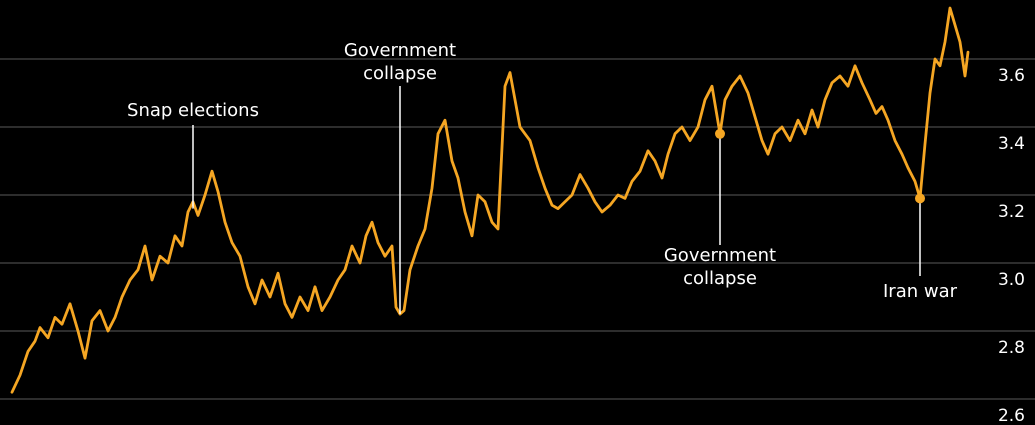  Describe the element at coordinates (1011, 280) in the screenshot. I see `y-tick-label: 3.0` at that location.